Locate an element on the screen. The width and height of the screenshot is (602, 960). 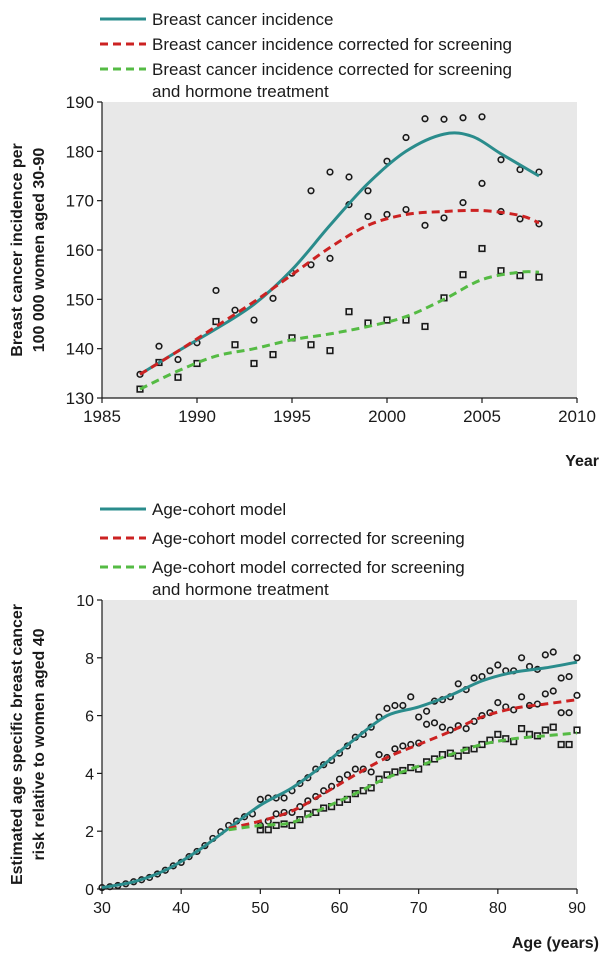
x-tick-label: 1985 is located at coordinates (102, 416).